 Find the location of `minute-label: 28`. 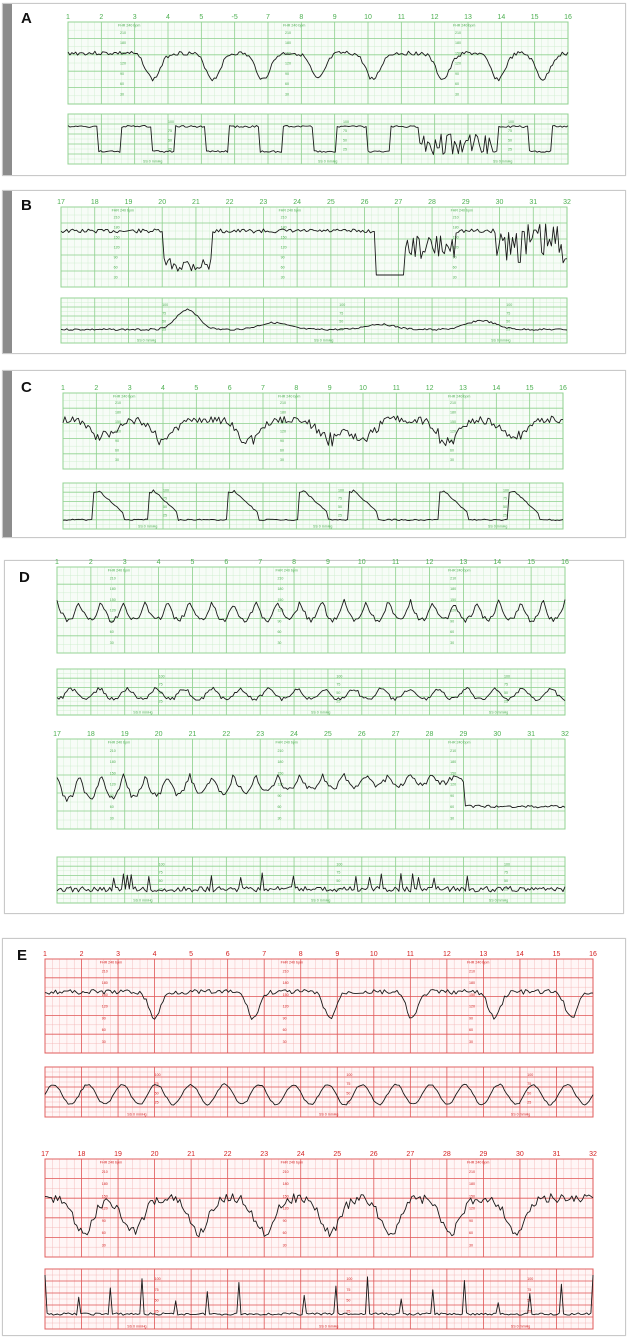

minute-label: 28 is located at coordinates (447, 1154).